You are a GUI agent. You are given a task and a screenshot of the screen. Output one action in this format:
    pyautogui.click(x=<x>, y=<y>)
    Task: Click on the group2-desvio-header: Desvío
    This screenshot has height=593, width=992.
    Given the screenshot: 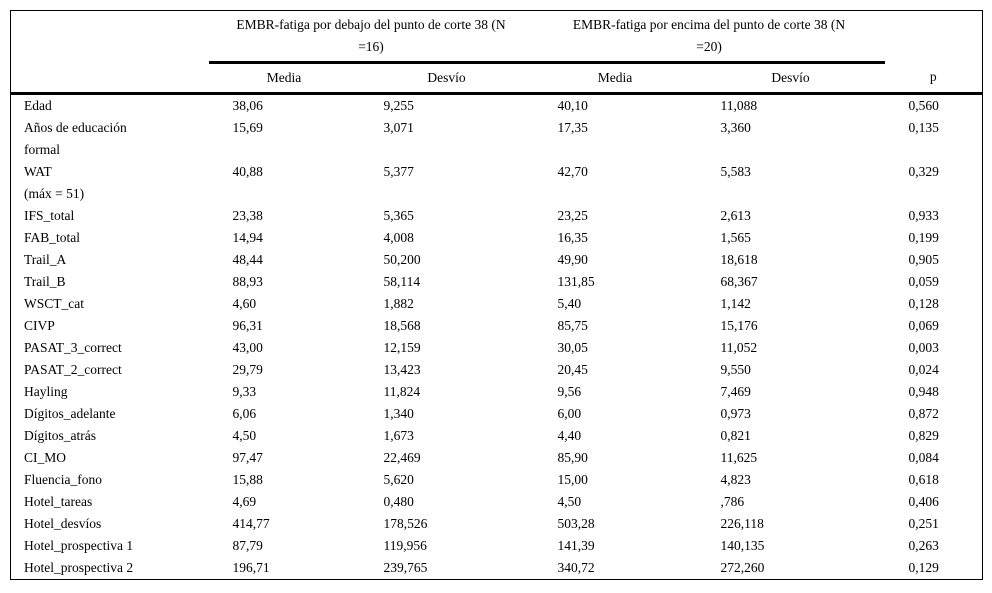 What is the action you would take?
    pyautogui.click(x=790, y=78)
    